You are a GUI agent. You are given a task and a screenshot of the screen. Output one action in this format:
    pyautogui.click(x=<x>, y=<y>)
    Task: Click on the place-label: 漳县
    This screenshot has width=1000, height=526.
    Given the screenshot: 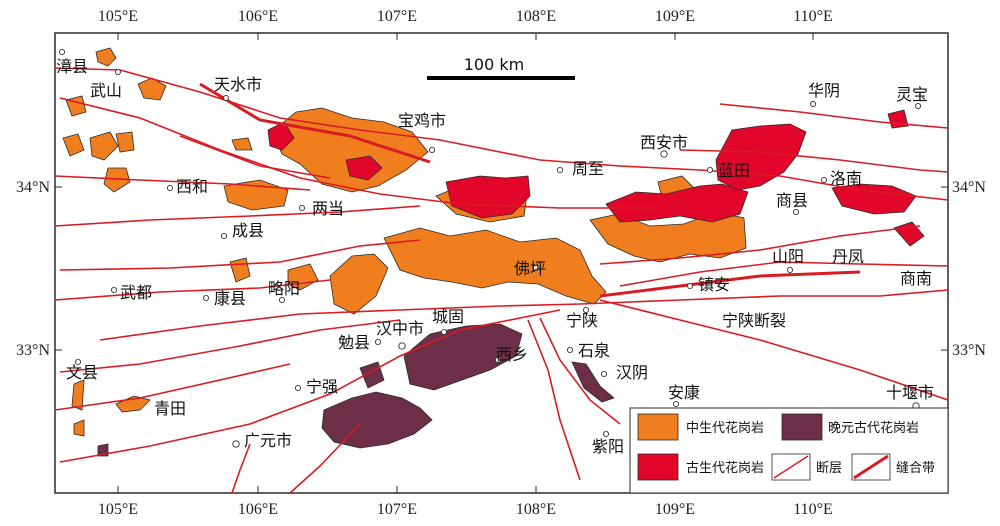 What is the action you would take?
    pyautogui.click(x=72, y=66)
    